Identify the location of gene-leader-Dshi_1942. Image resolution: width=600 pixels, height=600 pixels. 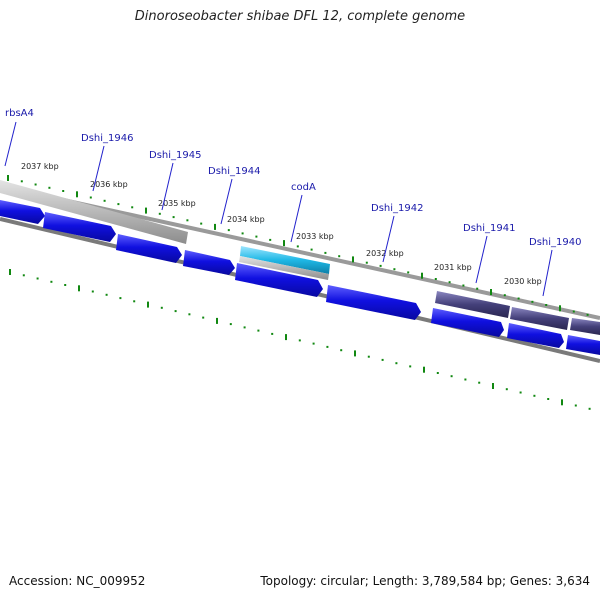
(388, 239).